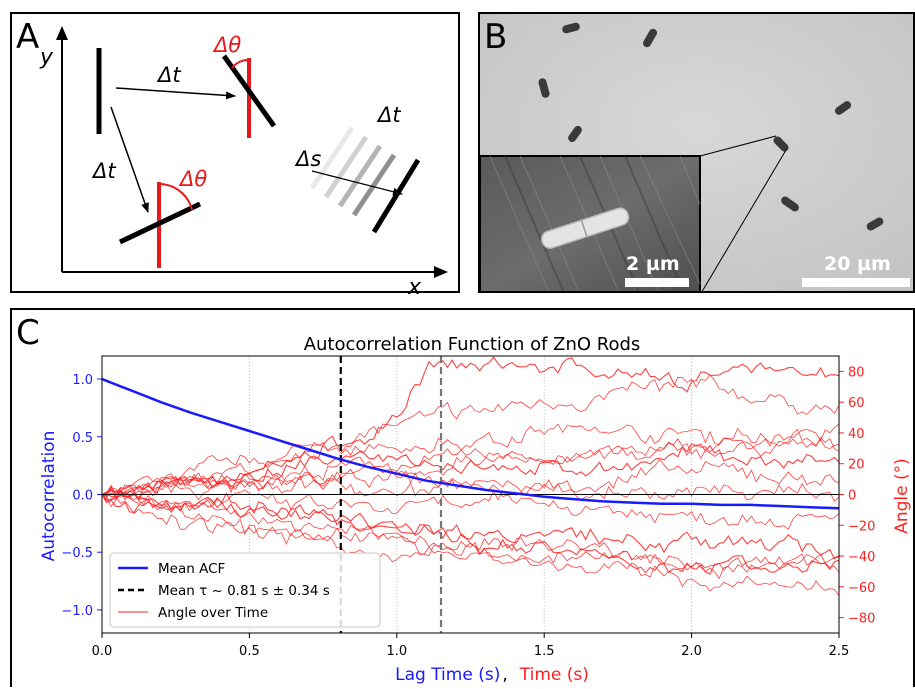 The height and width of the screenshot is (689, 915). I want to click on panel-label-c: C, so click(28, 333).